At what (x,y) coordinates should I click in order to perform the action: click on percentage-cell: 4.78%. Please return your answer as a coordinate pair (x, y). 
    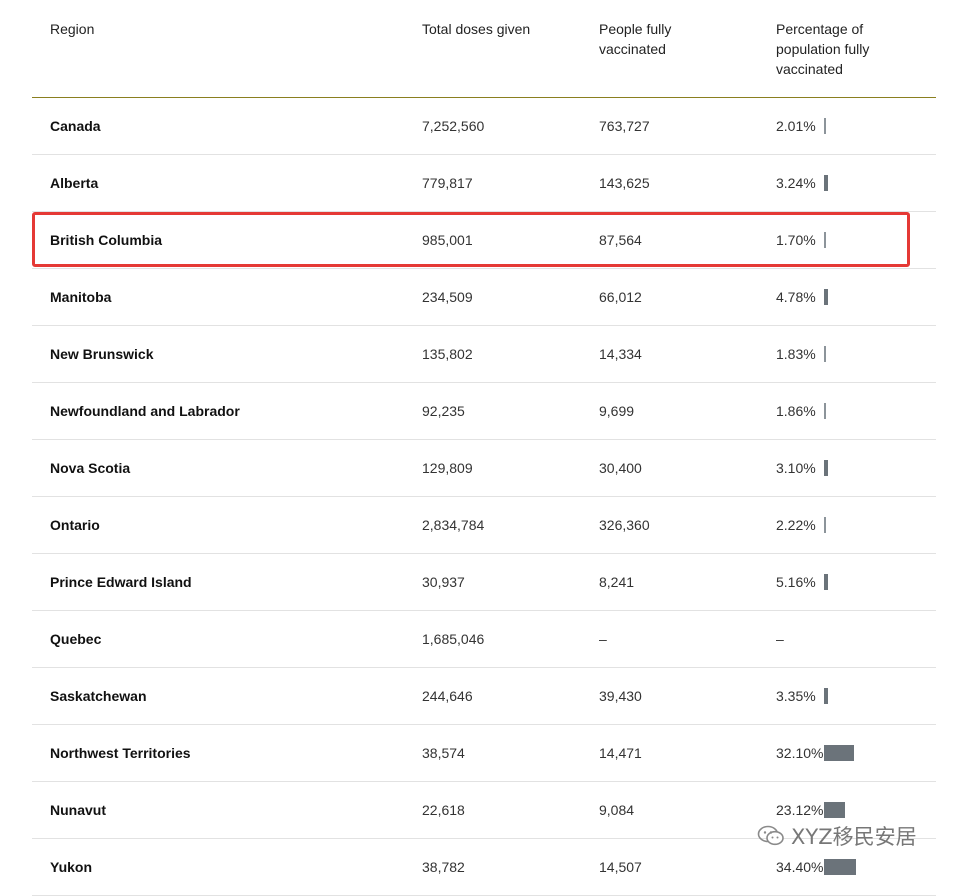
    Looking at the image, I should click on (796, 297).